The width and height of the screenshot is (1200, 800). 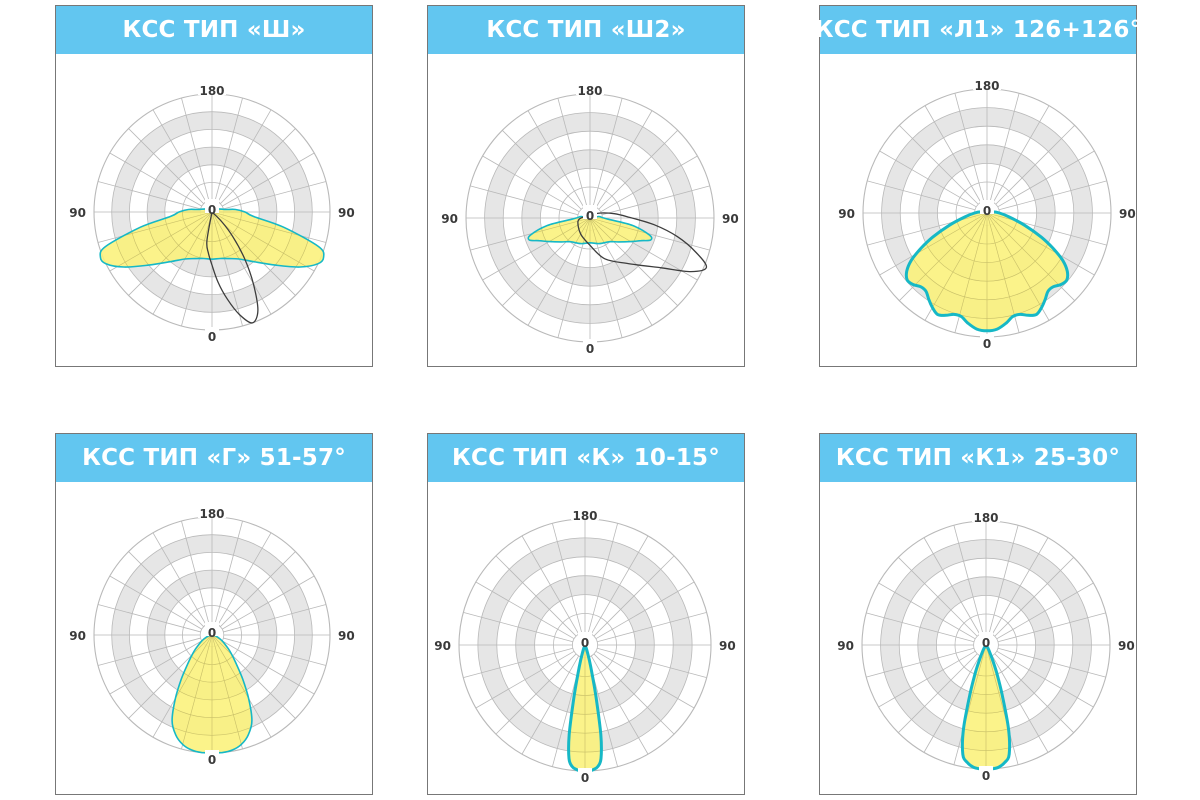 I want to click on polar-chart-sh2: 180 90 90 0 0, so click(x=590, y=218).